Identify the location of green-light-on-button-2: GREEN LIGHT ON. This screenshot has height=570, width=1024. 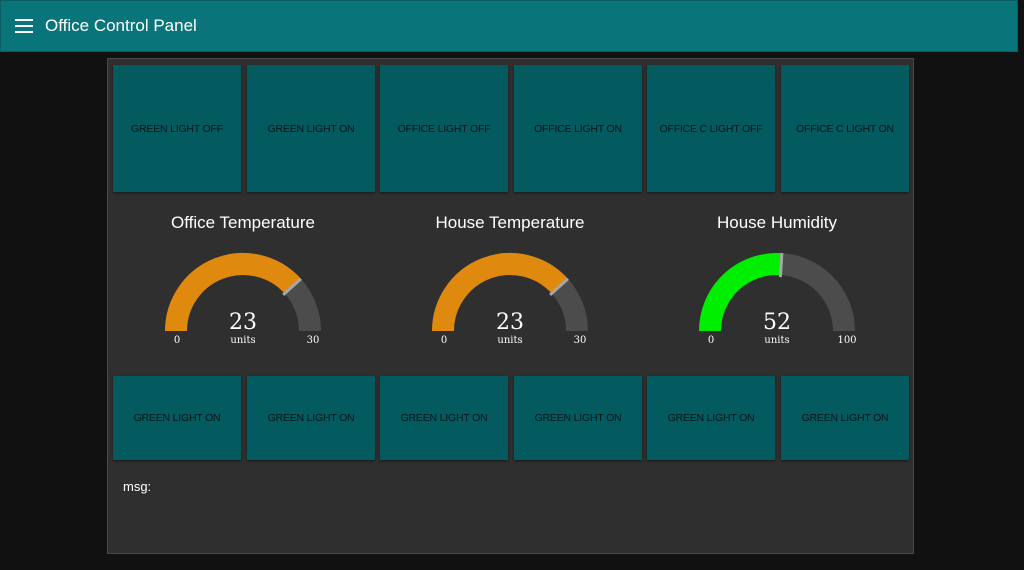
(311, 418).